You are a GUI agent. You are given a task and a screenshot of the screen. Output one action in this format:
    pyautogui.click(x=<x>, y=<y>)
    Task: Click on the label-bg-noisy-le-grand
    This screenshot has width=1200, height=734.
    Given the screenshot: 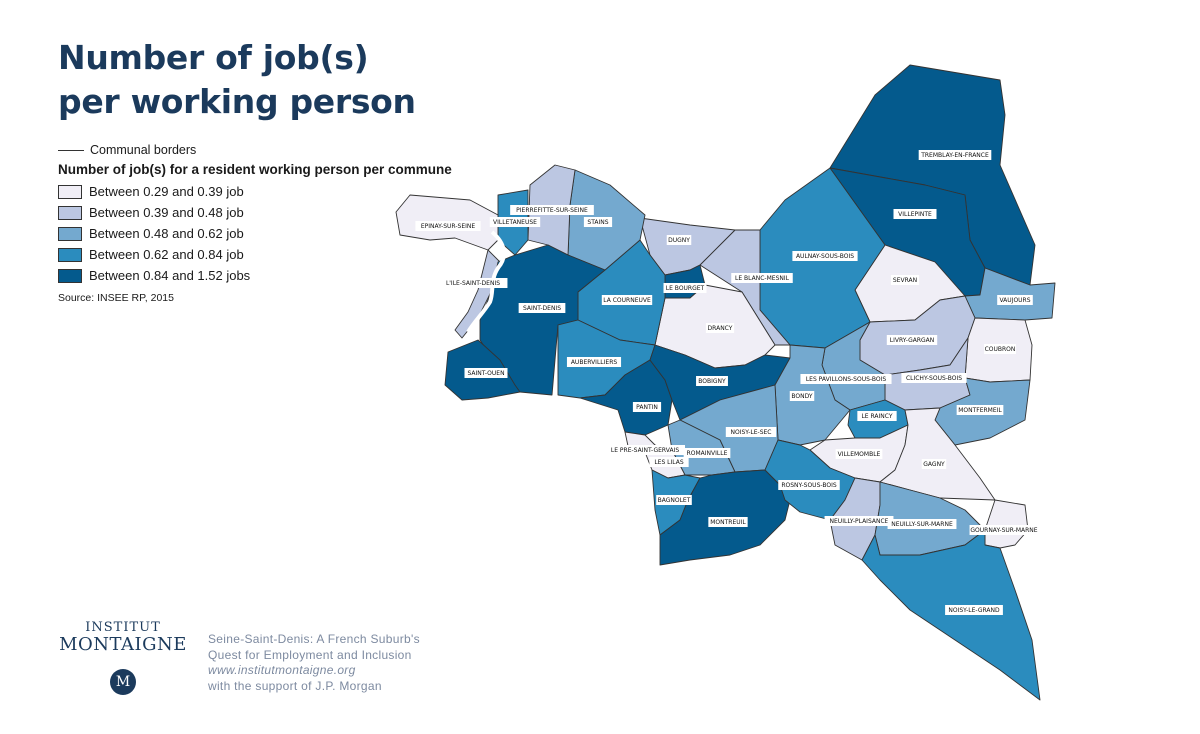 What is the action you would take?
    pyautogui.click(x=974, y=610)
    